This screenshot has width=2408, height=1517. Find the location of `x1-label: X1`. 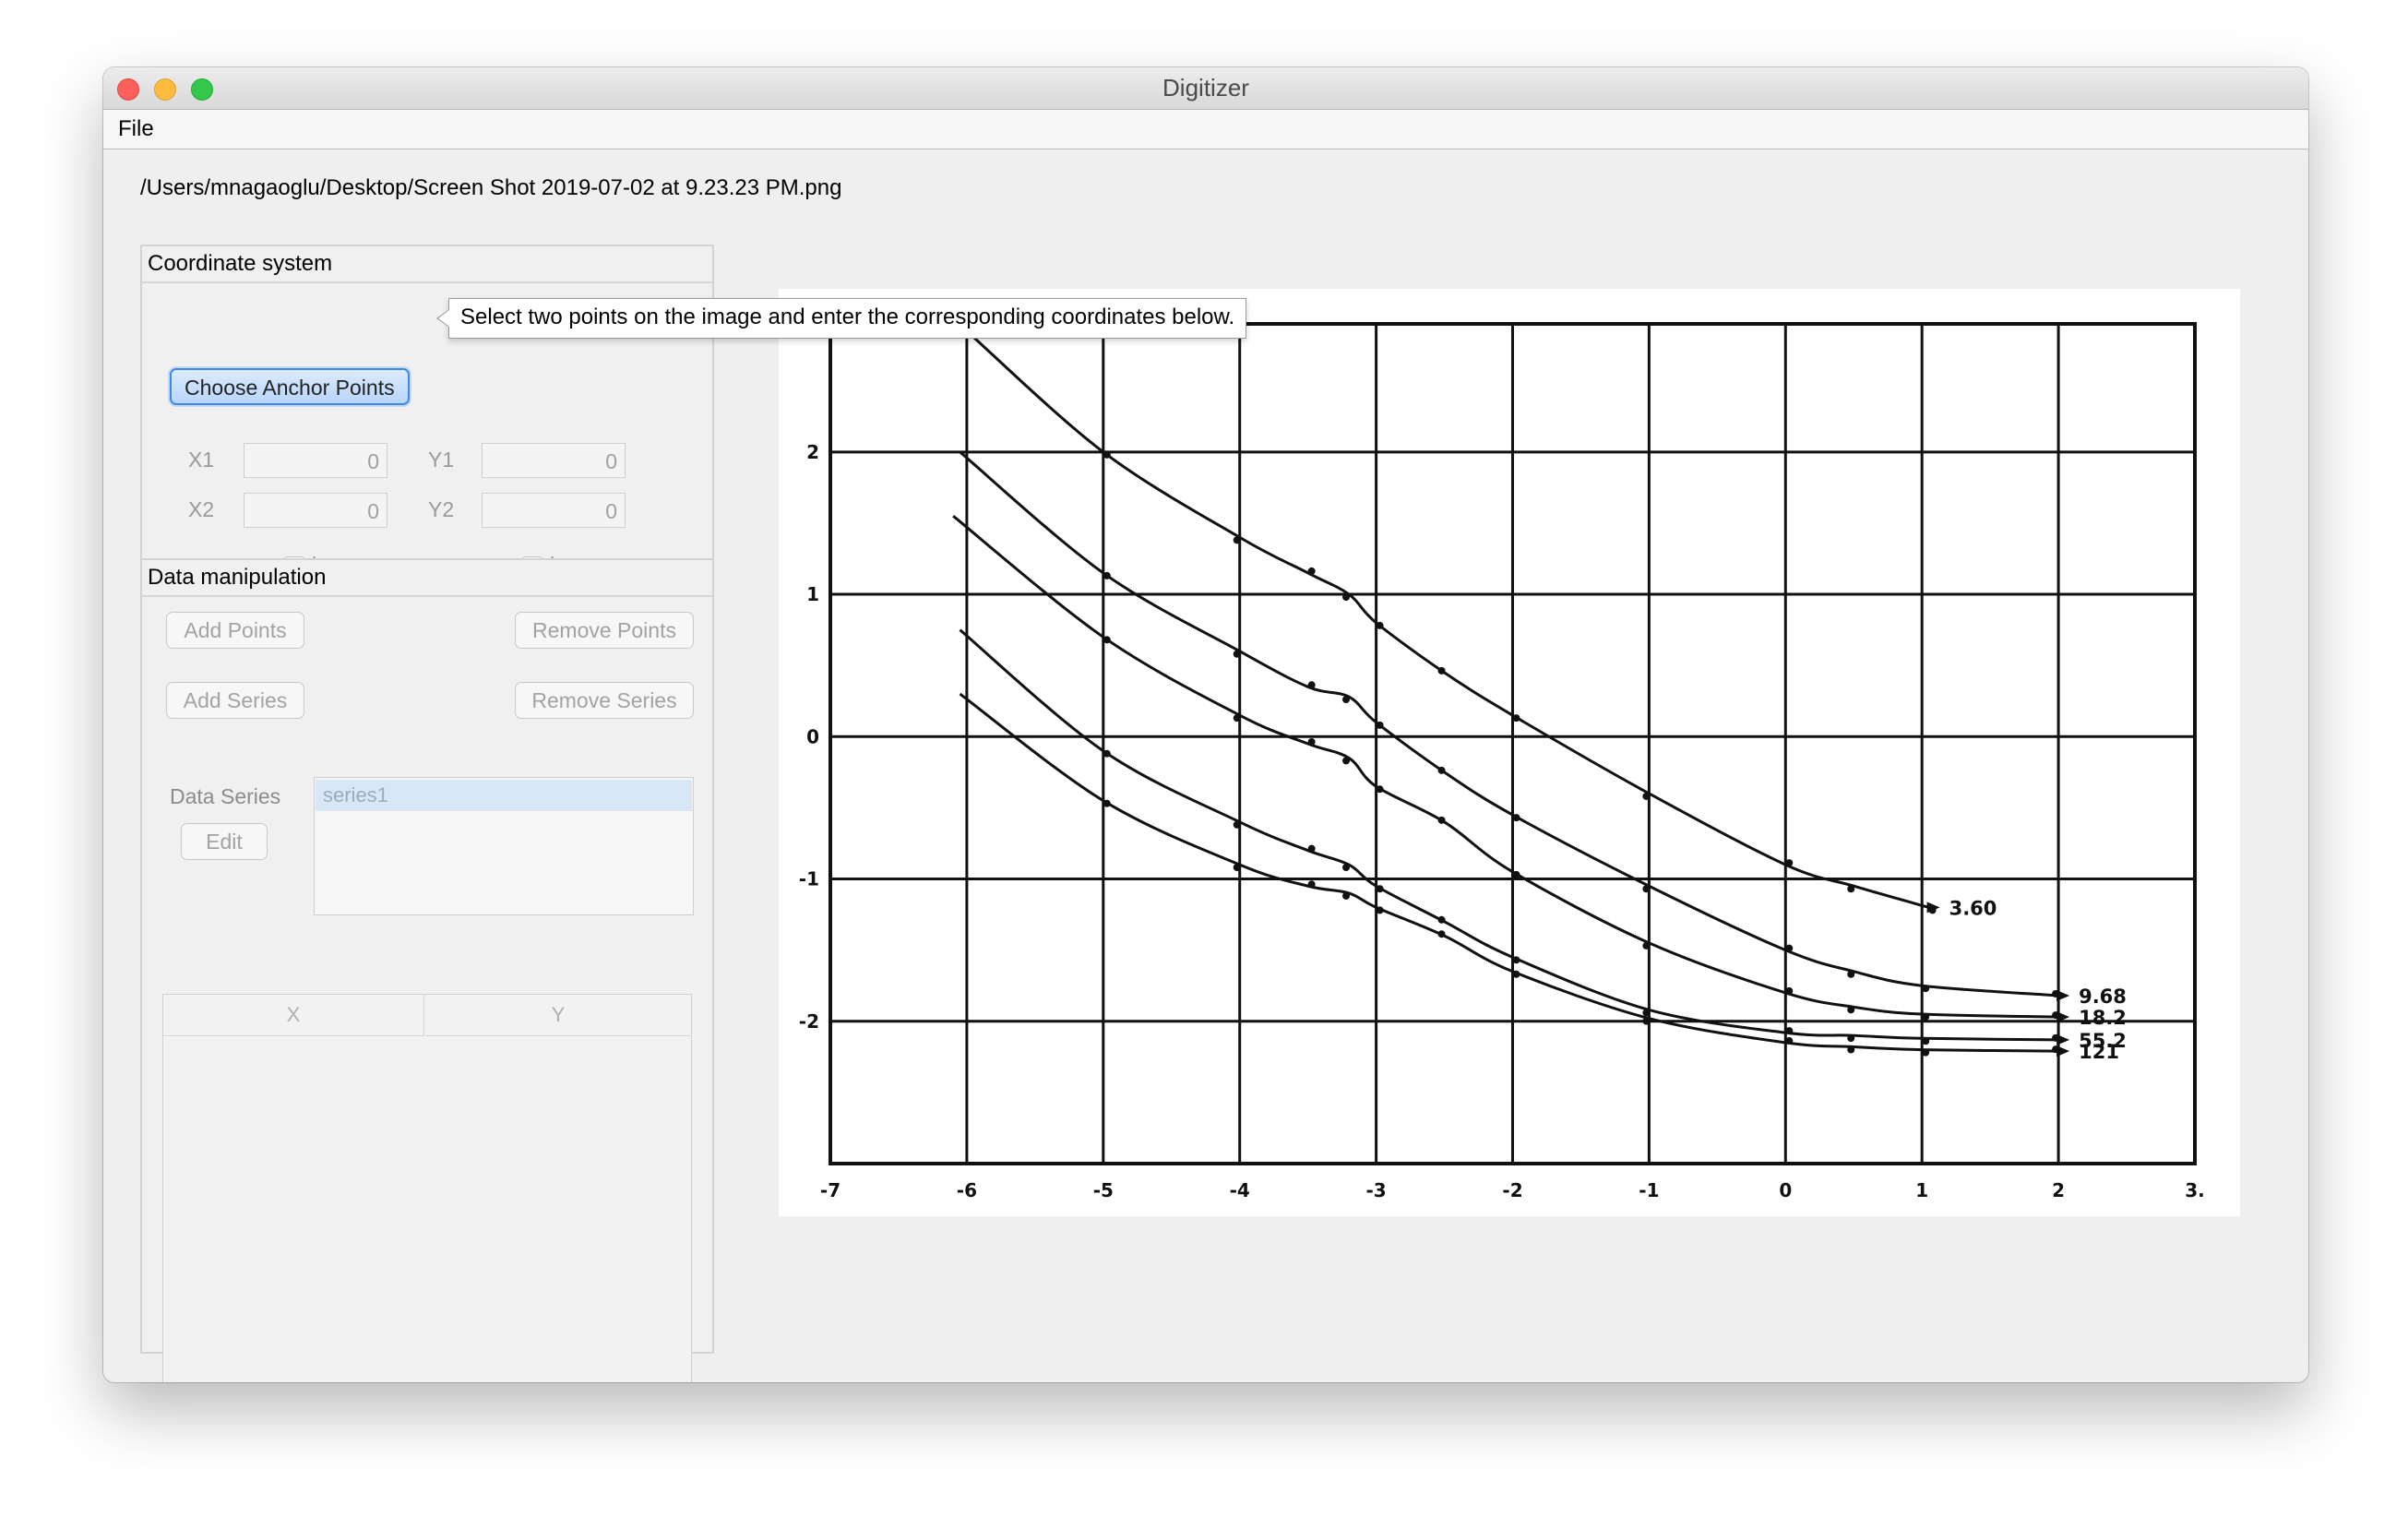

x1-label: X1 is located at coordinates (201, 460).